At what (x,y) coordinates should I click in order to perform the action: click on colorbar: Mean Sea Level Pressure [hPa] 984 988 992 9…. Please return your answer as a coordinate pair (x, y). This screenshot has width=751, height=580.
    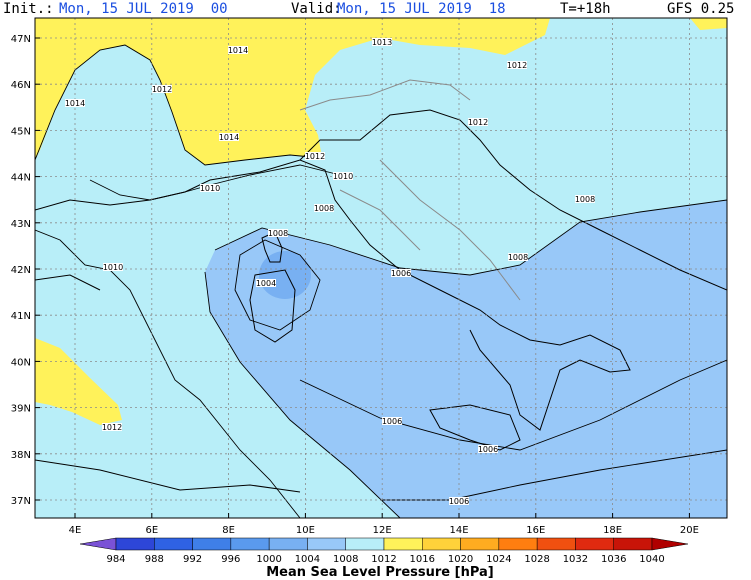
    Looking at the image, I should click on (384, 558).